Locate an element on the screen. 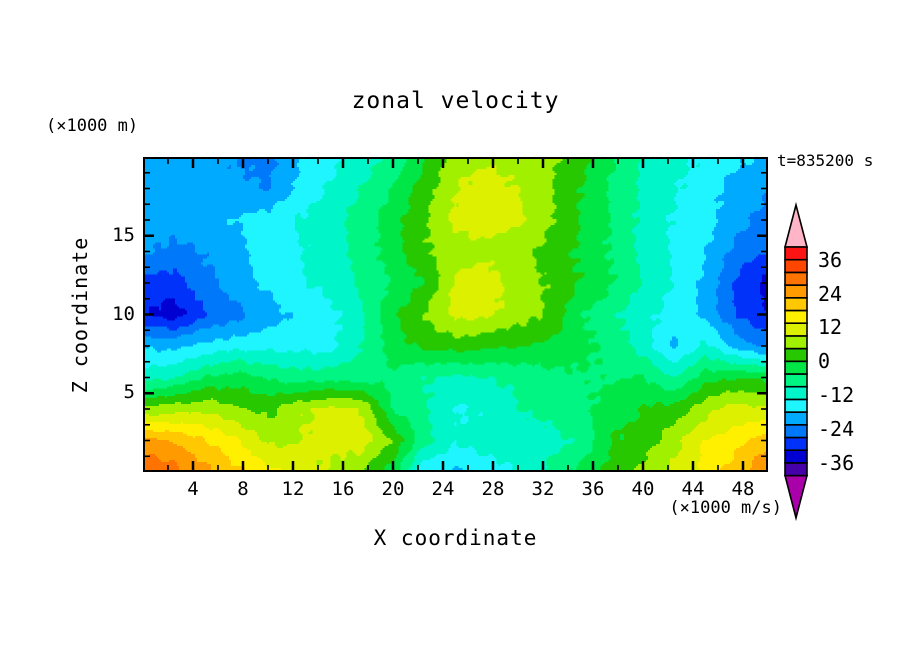  x-tick-label: 12 is located at coordinates (293, 489).